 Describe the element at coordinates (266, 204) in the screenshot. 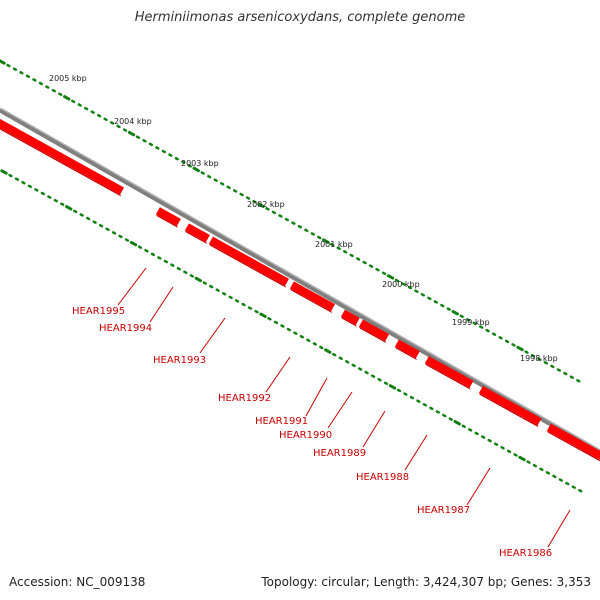

I see `scale-label: 2002 kbp` at that location.